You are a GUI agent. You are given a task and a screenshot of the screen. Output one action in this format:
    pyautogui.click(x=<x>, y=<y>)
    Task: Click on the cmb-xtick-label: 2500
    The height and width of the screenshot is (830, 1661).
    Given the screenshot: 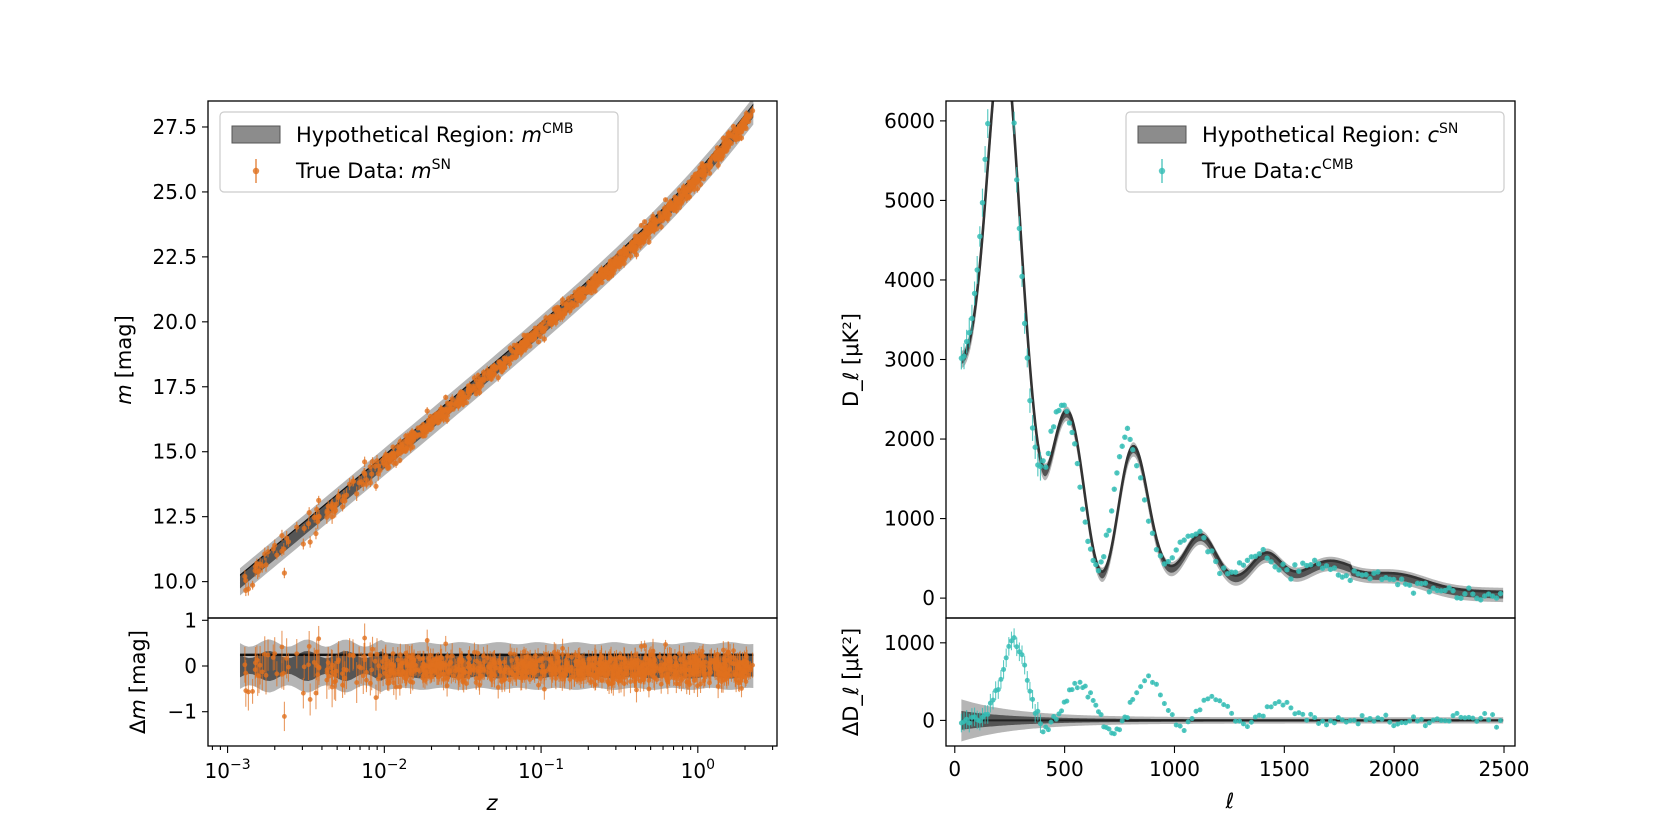 What is the action you would take?
    pyautogui.click(x=1504, y=769)
    